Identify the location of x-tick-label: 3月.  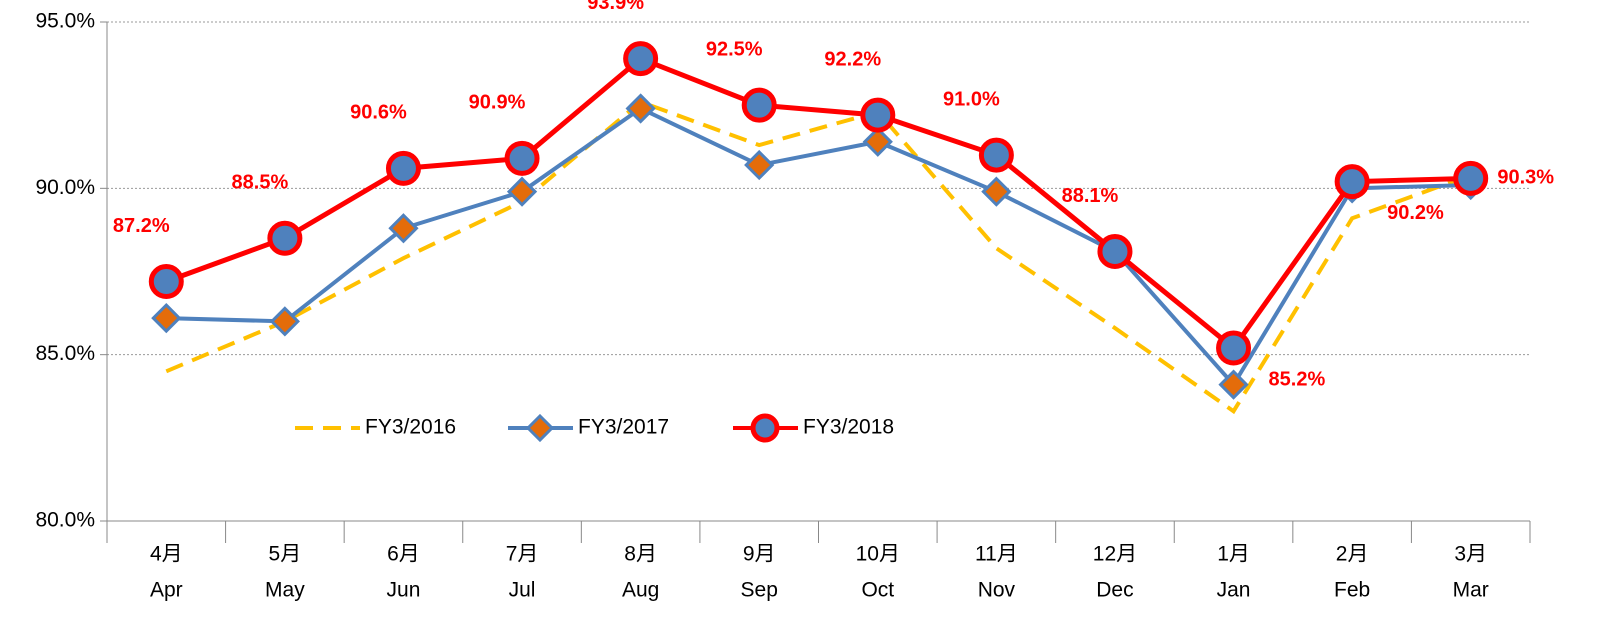
(1470, 554).